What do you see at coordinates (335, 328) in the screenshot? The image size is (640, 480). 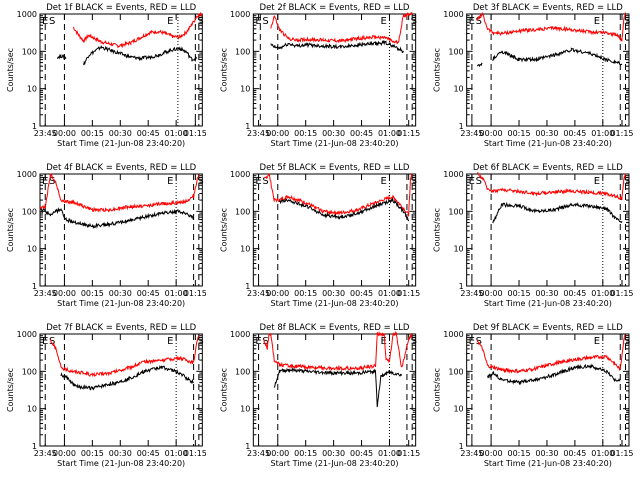 I see `plot-title: Det 8f BLACK = Events, RED = LLD` at bounding box center [335, 328].